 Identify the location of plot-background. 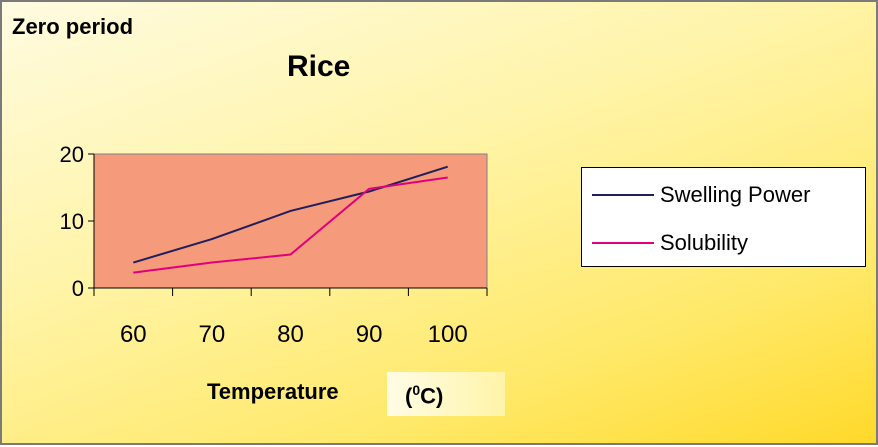
(290, 221).